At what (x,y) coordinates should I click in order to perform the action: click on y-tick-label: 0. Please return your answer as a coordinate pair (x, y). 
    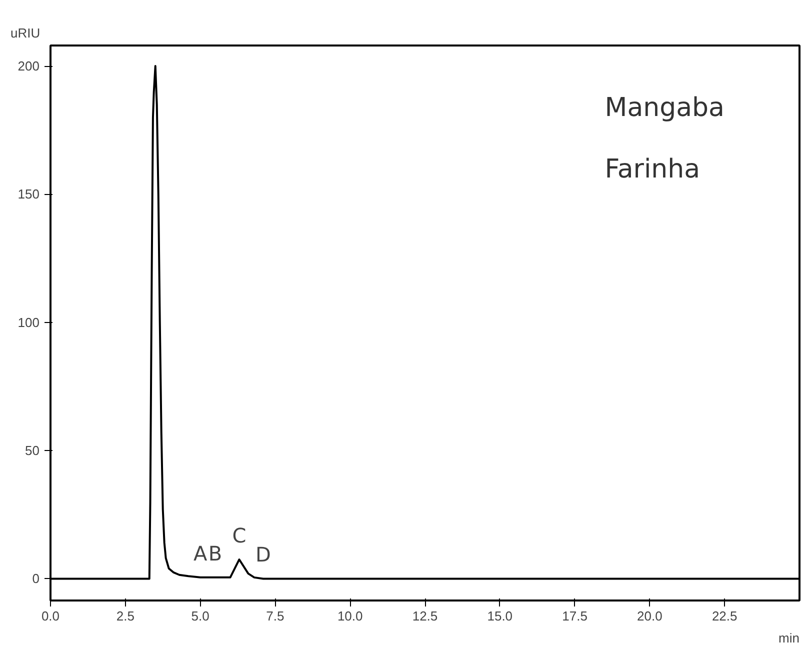
    Looking at the image, I should click on (36, 578).